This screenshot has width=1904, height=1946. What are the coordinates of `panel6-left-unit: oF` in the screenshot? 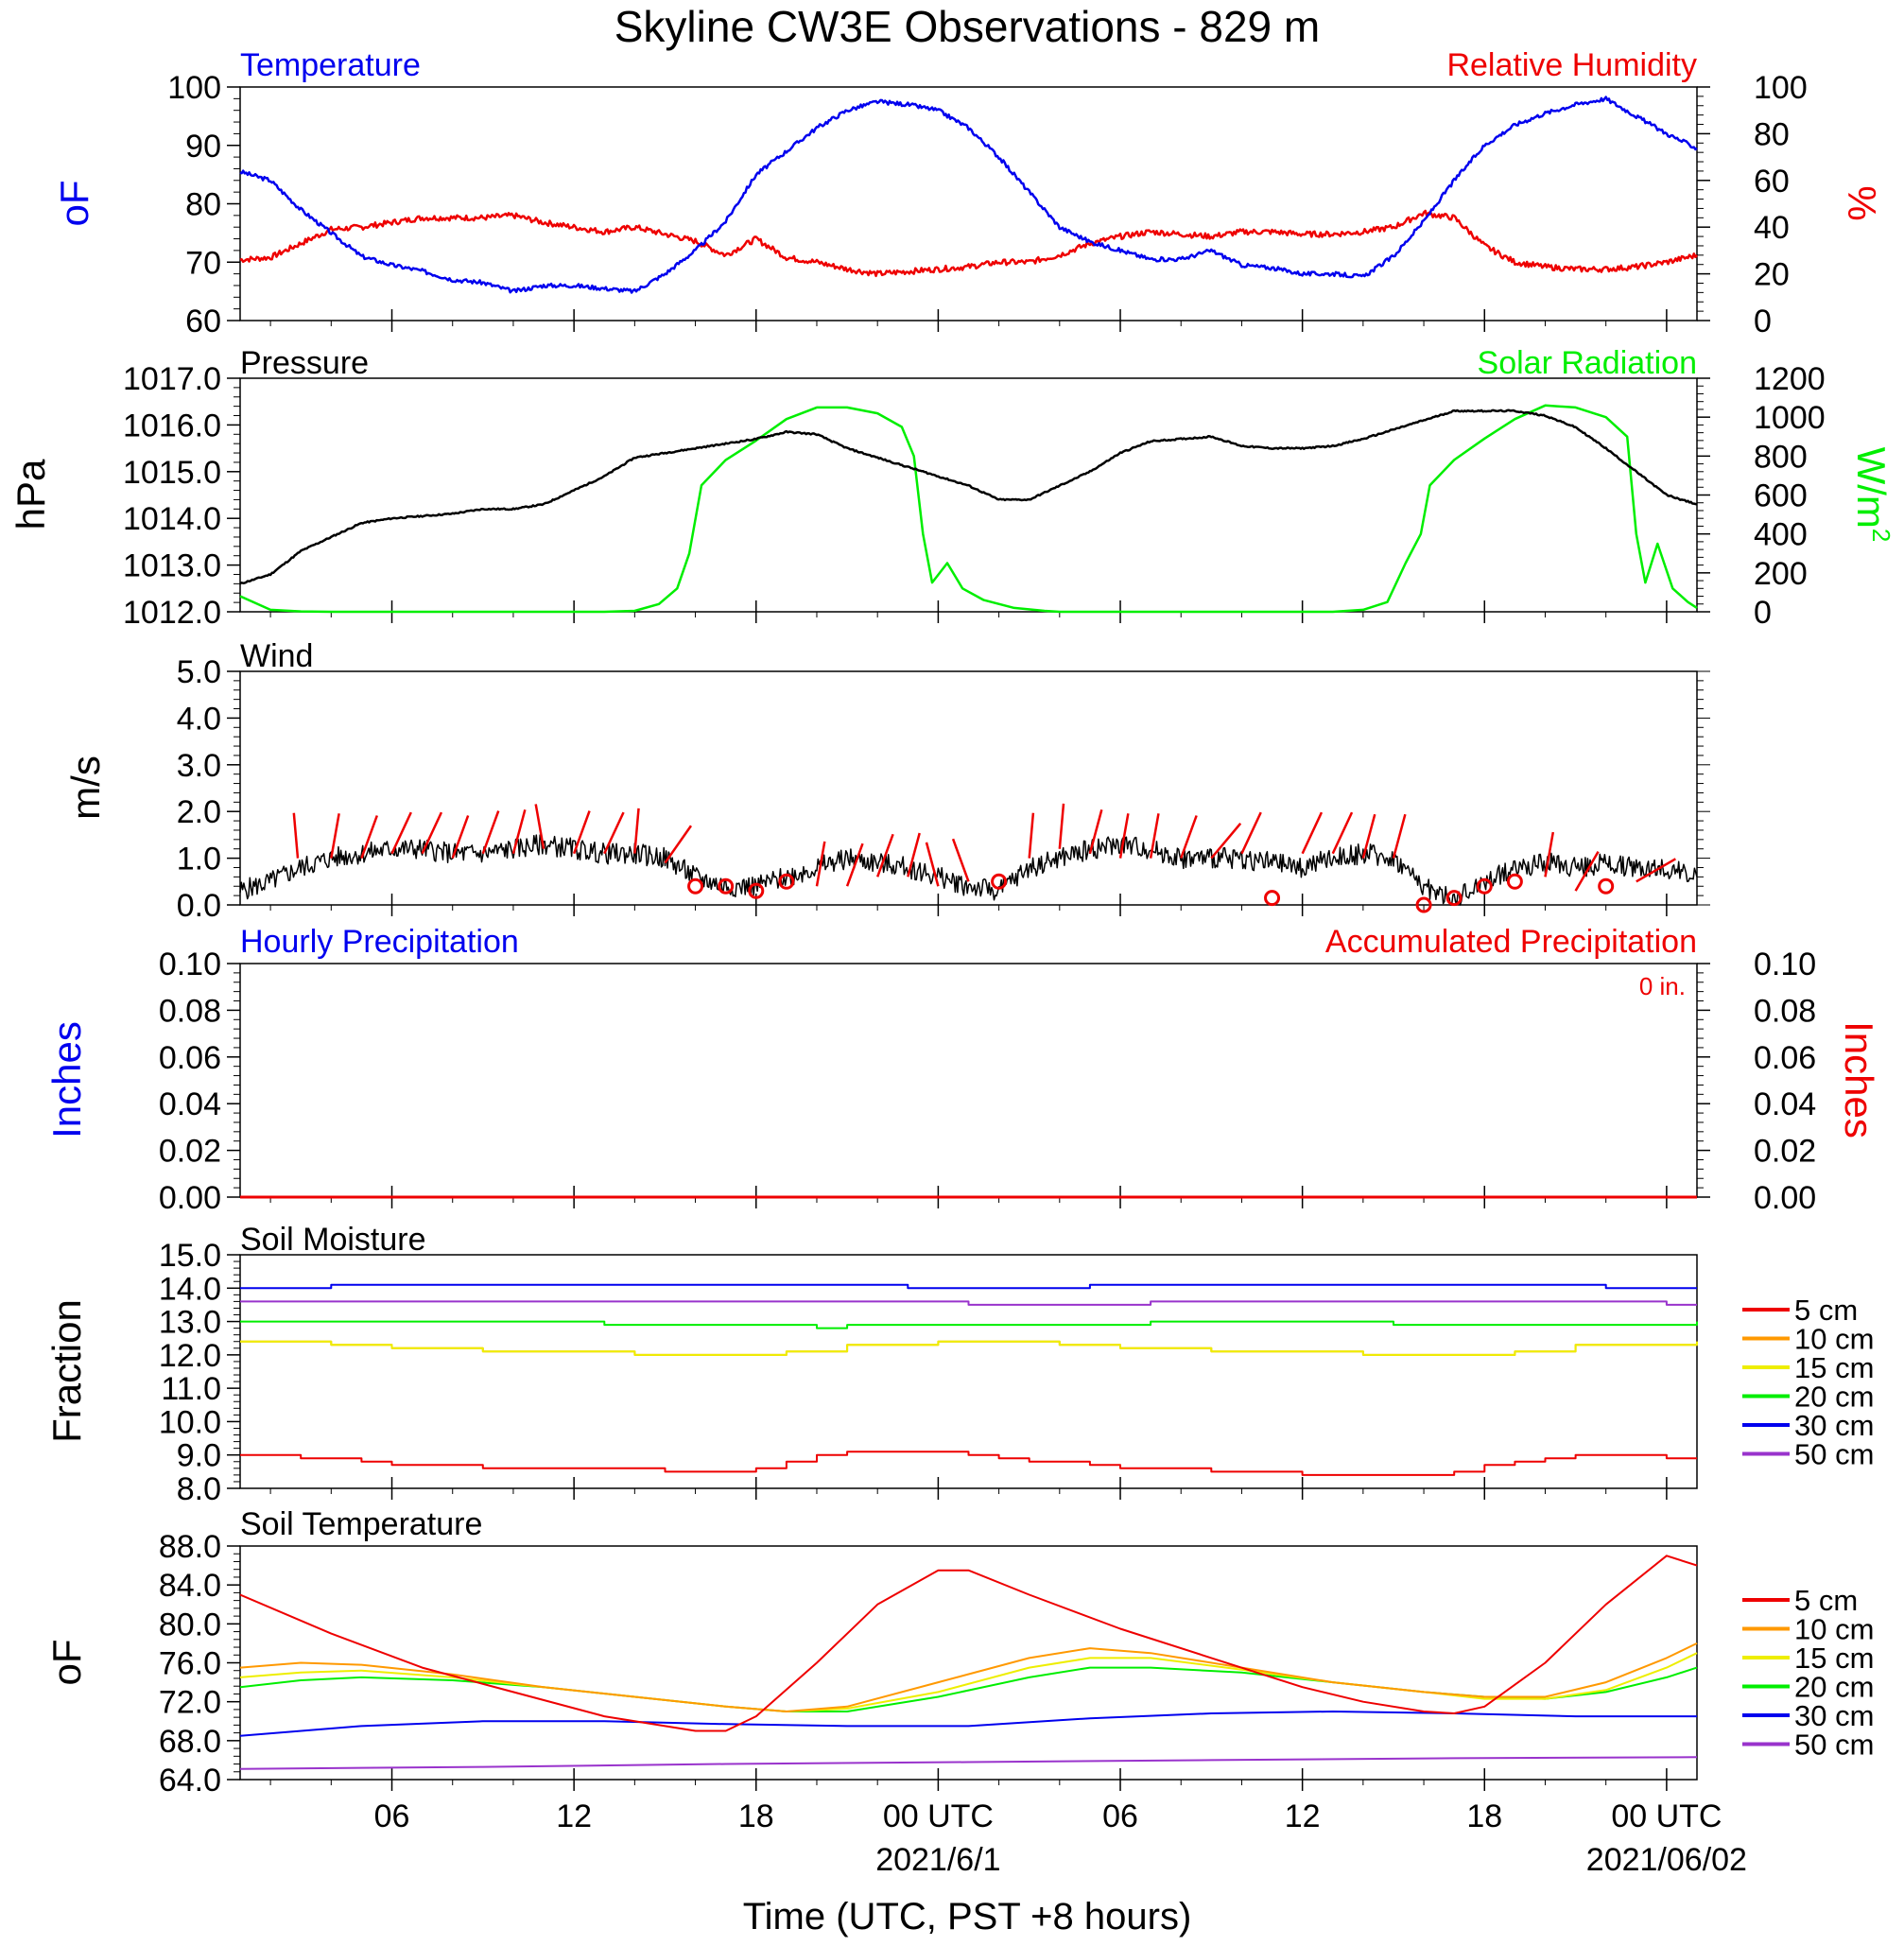 It's located at (66, 1662).